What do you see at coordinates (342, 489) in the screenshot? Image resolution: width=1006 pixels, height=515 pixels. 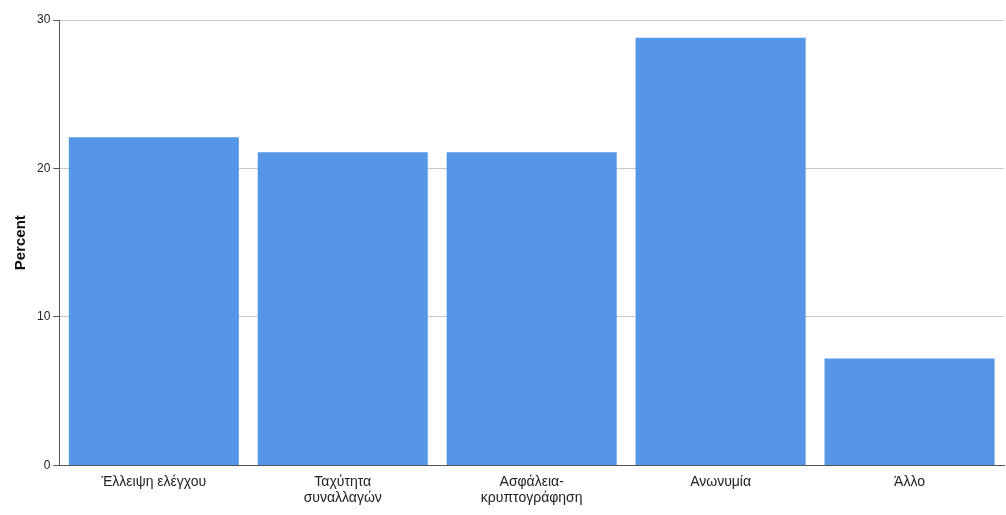 I see `x-tick-label: Ταχύτητα συναλλαγών` at bounding box center [342, 489].